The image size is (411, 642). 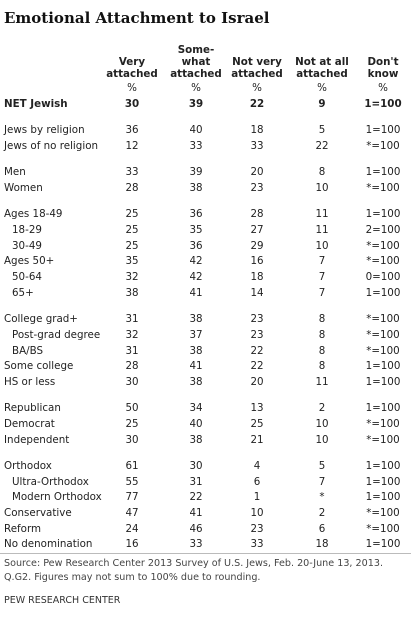 I want to click on footer: PEW RESEARCH CENTER, so click(x=62, y=600).